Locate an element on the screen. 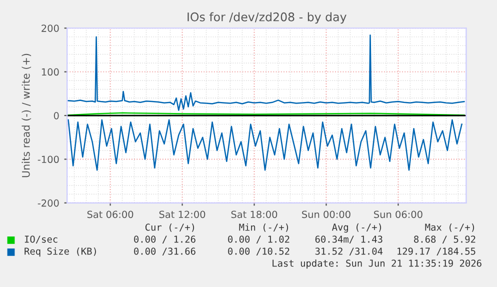 The image size is (497, 287). x-tick-label: Sun 00:00 is located at coordinates (326, 214).